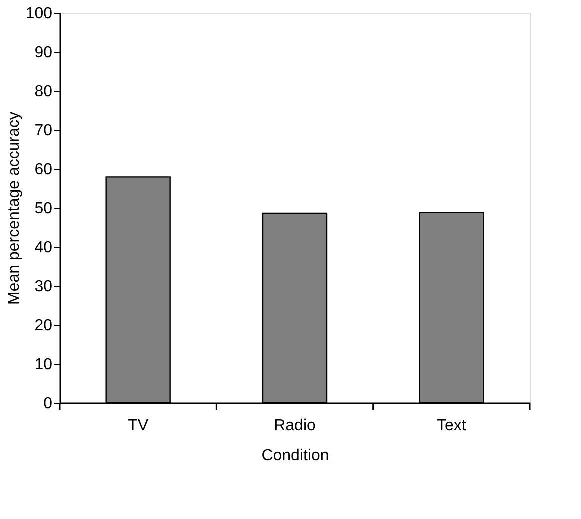  I want to click on y-tick-label: 60, so click(43, 170).